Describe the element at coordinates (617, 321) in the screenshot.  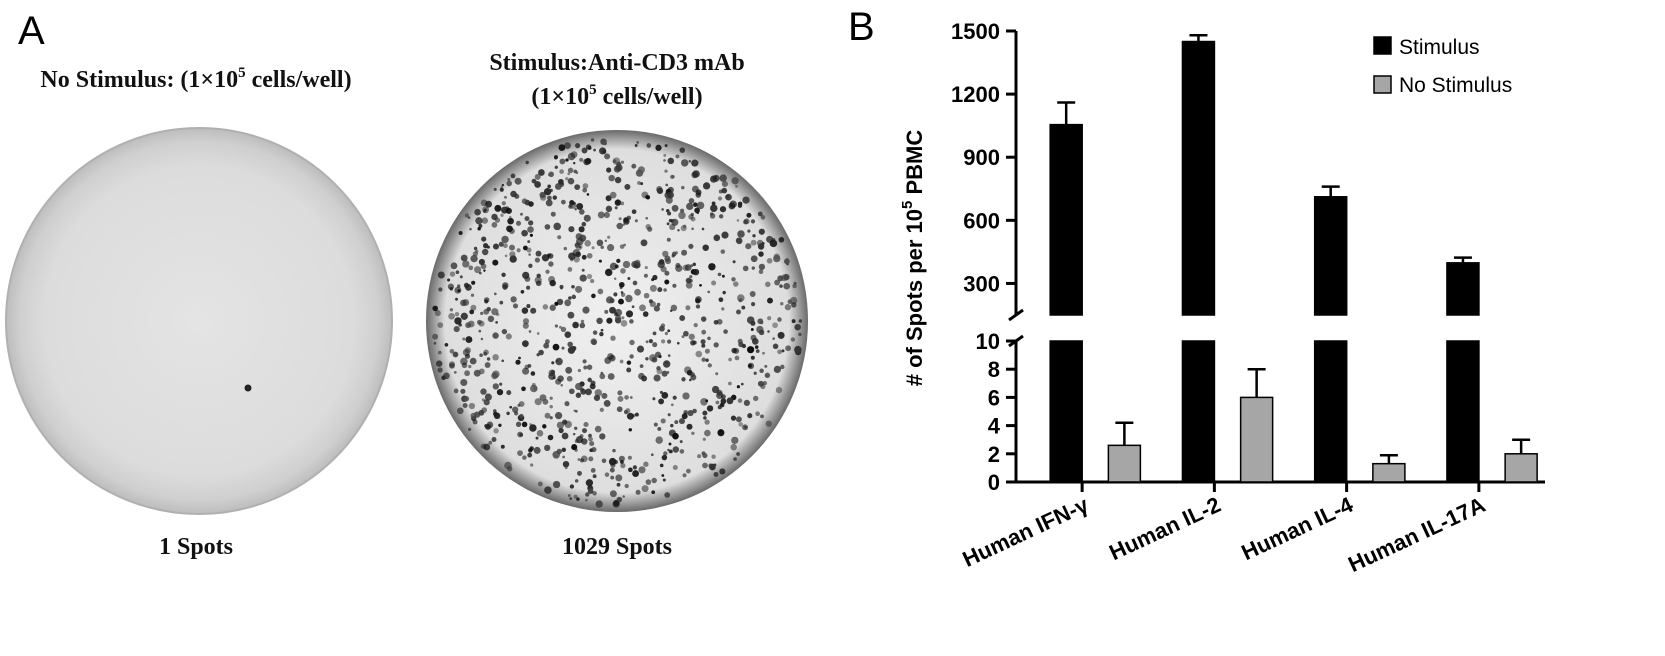
I see `stimulated-well-image` at that location.